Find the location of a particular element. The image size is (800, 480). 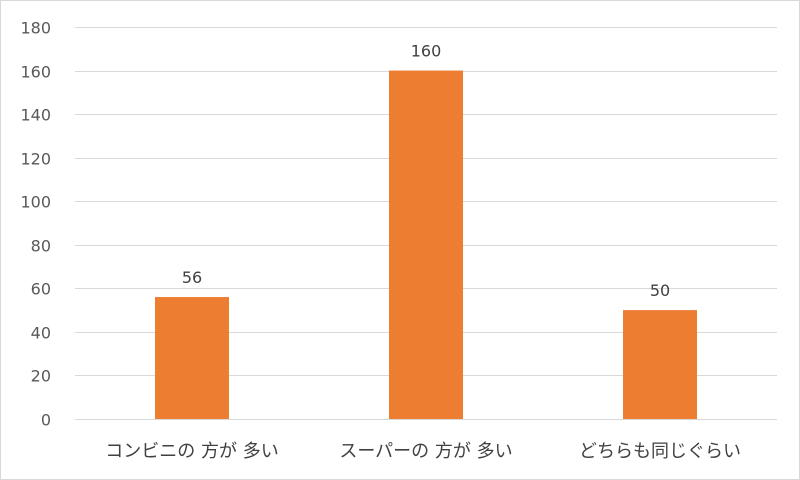

y-tick-label: 140 is located at coordinates (35, 115).